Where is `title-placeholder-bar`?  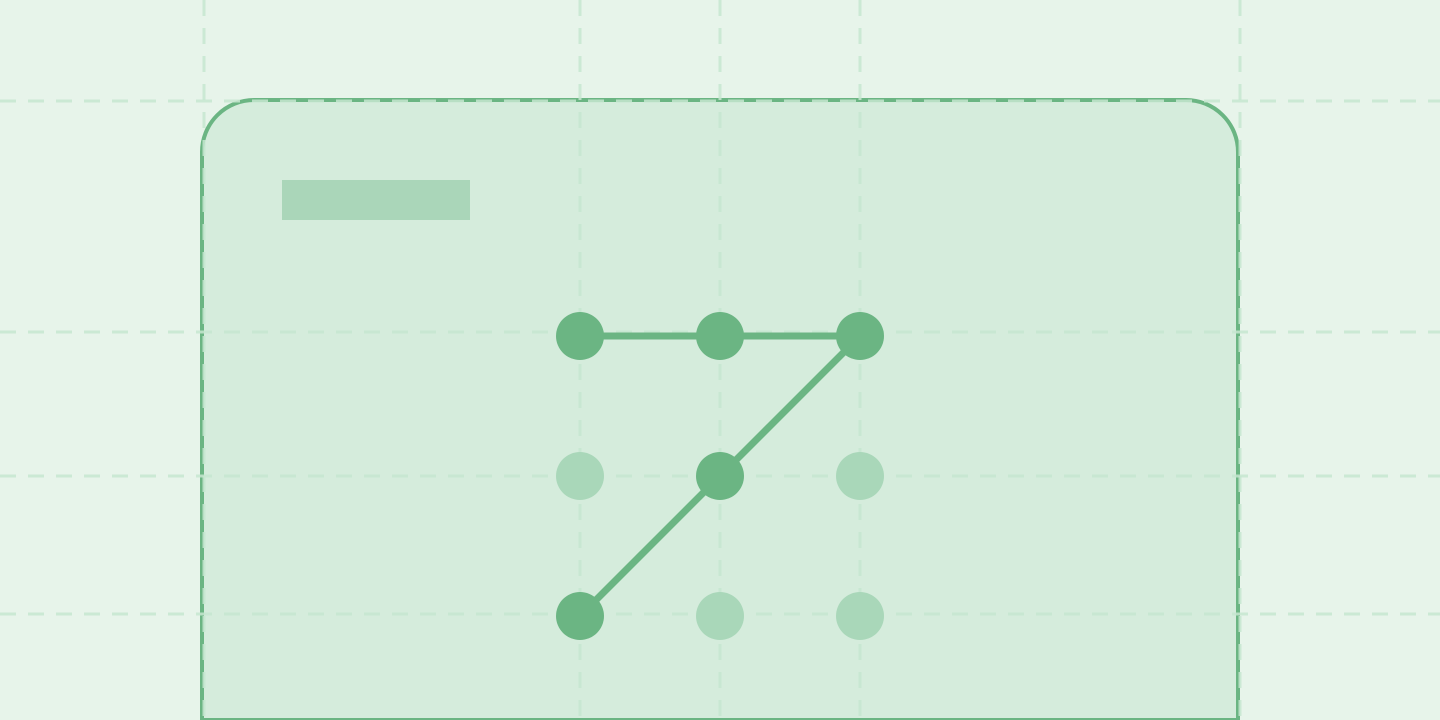
title-placeholder-bar is located at coordinates (376, 200).